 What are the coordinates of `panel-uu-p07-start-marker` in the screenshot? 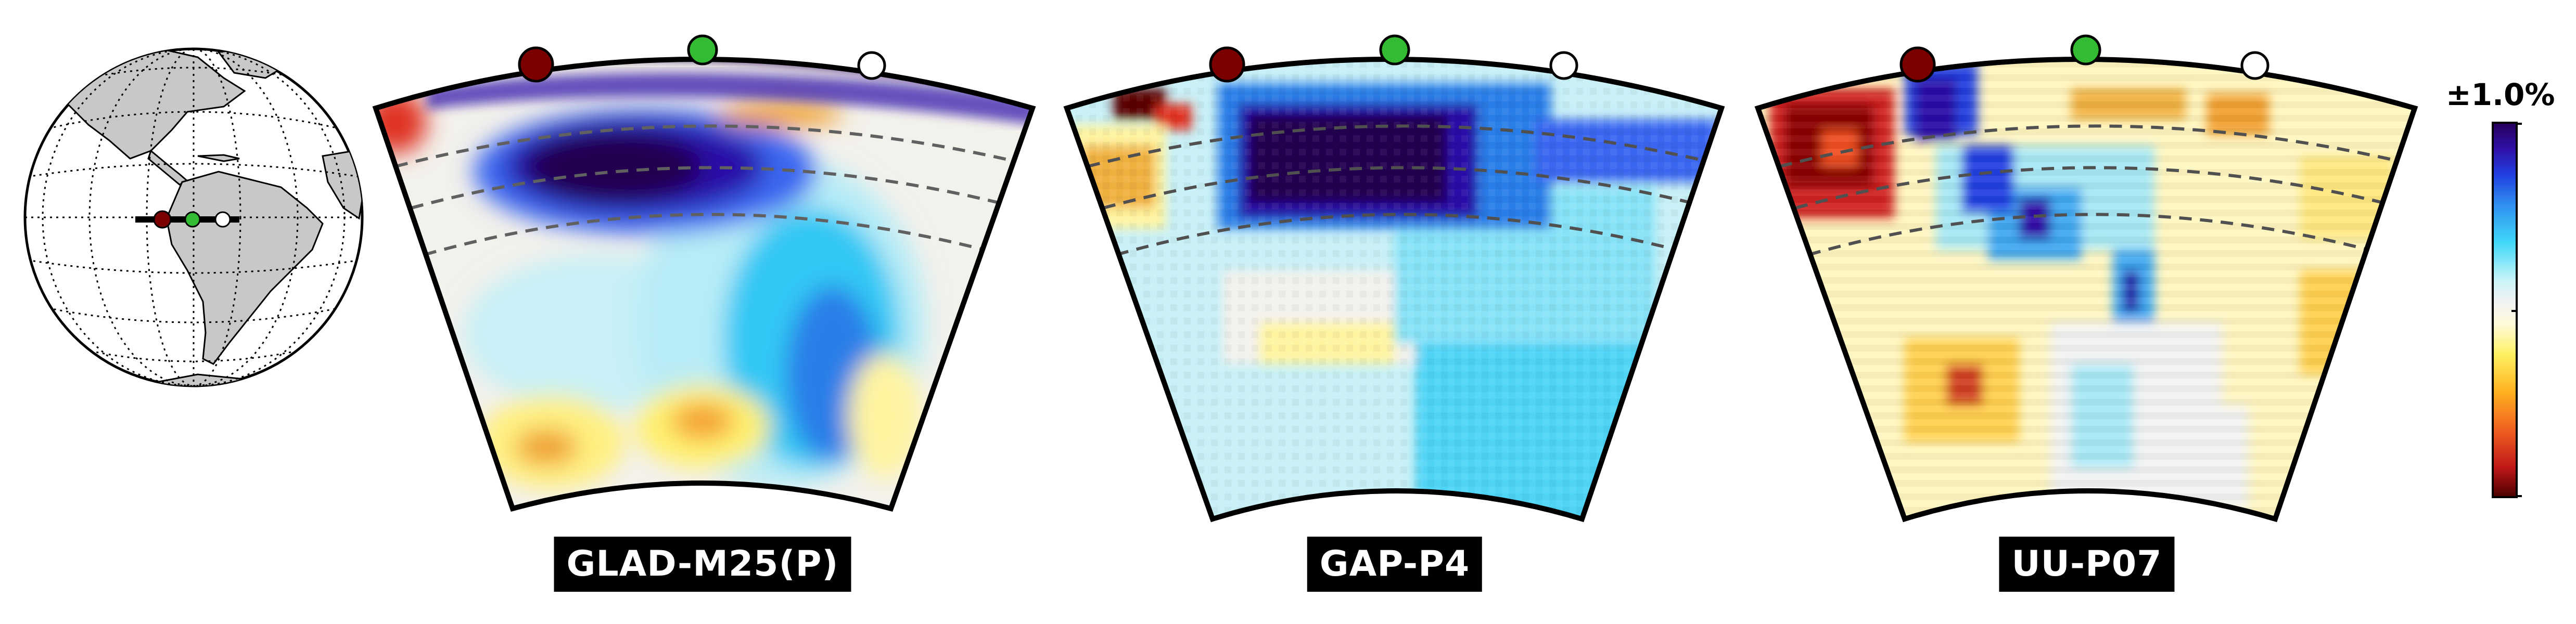 It's located at (1917, 64).